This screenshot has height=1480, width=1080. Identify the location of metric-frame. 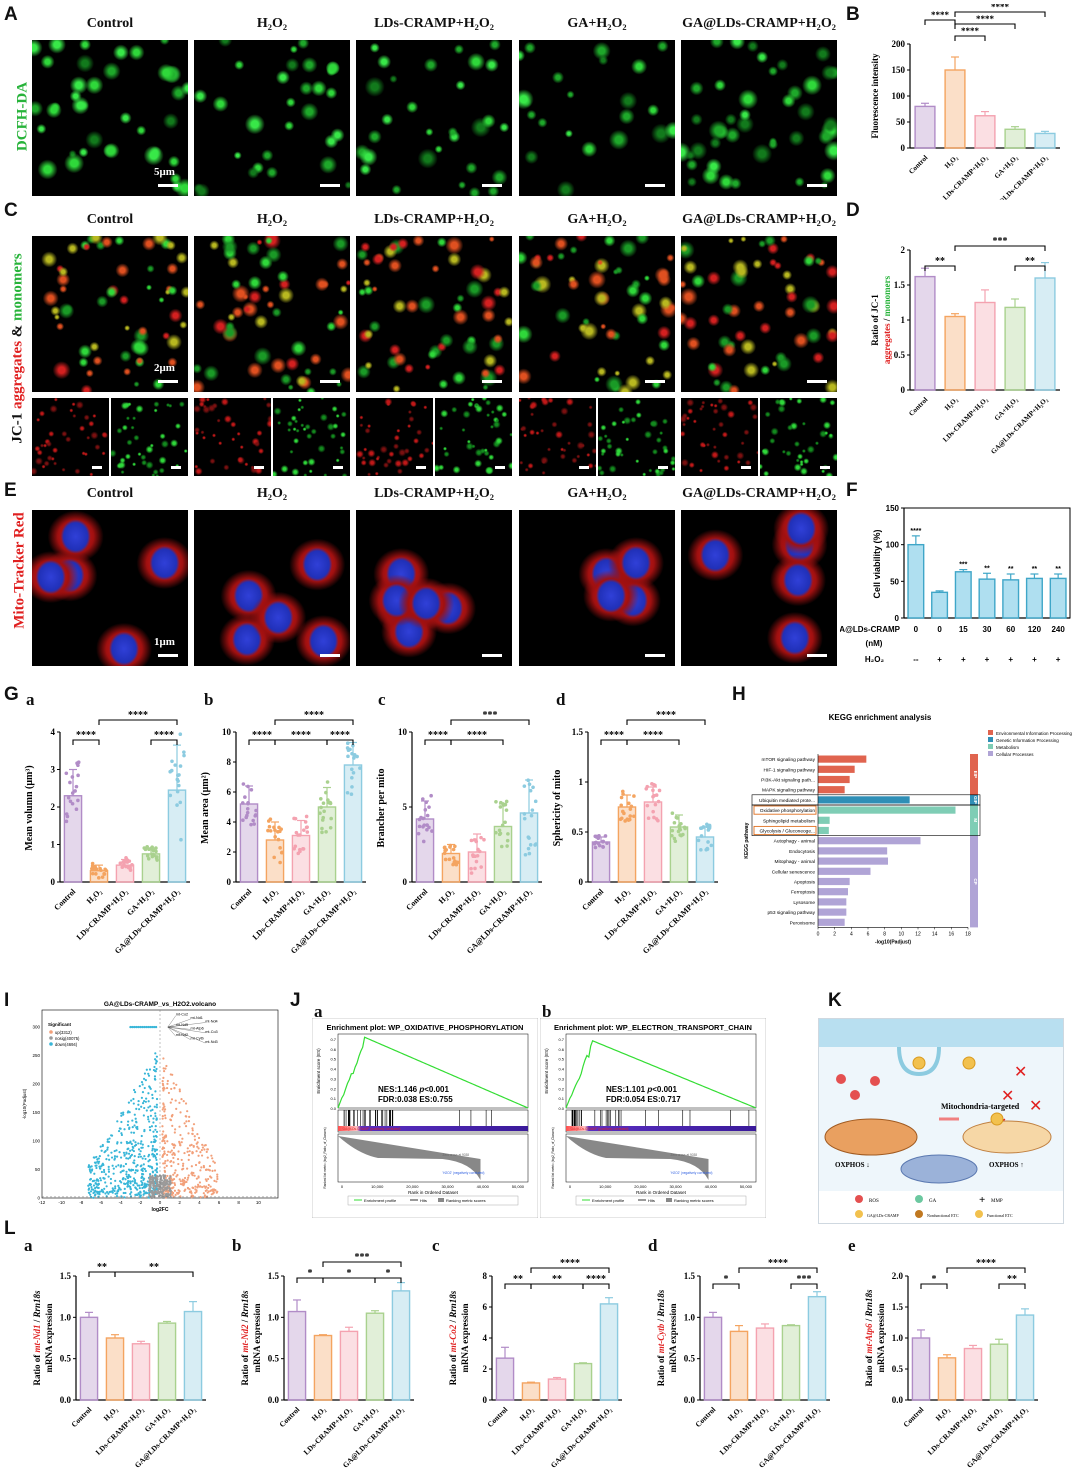
(433, 1158).